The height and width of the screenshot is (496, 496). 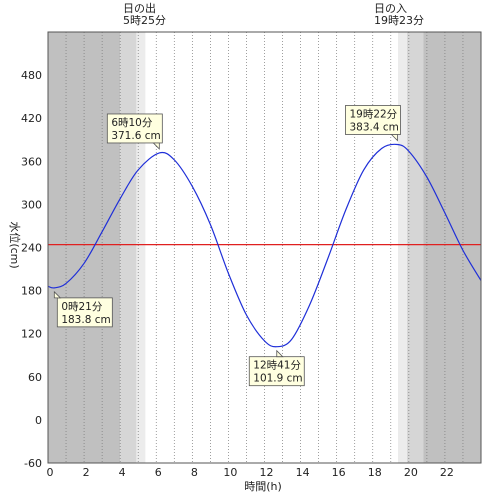 What do you see at coordinates (31, 204) in the screenshot?
I see `y-tick-label: 300` at bounding box center [31, 204].